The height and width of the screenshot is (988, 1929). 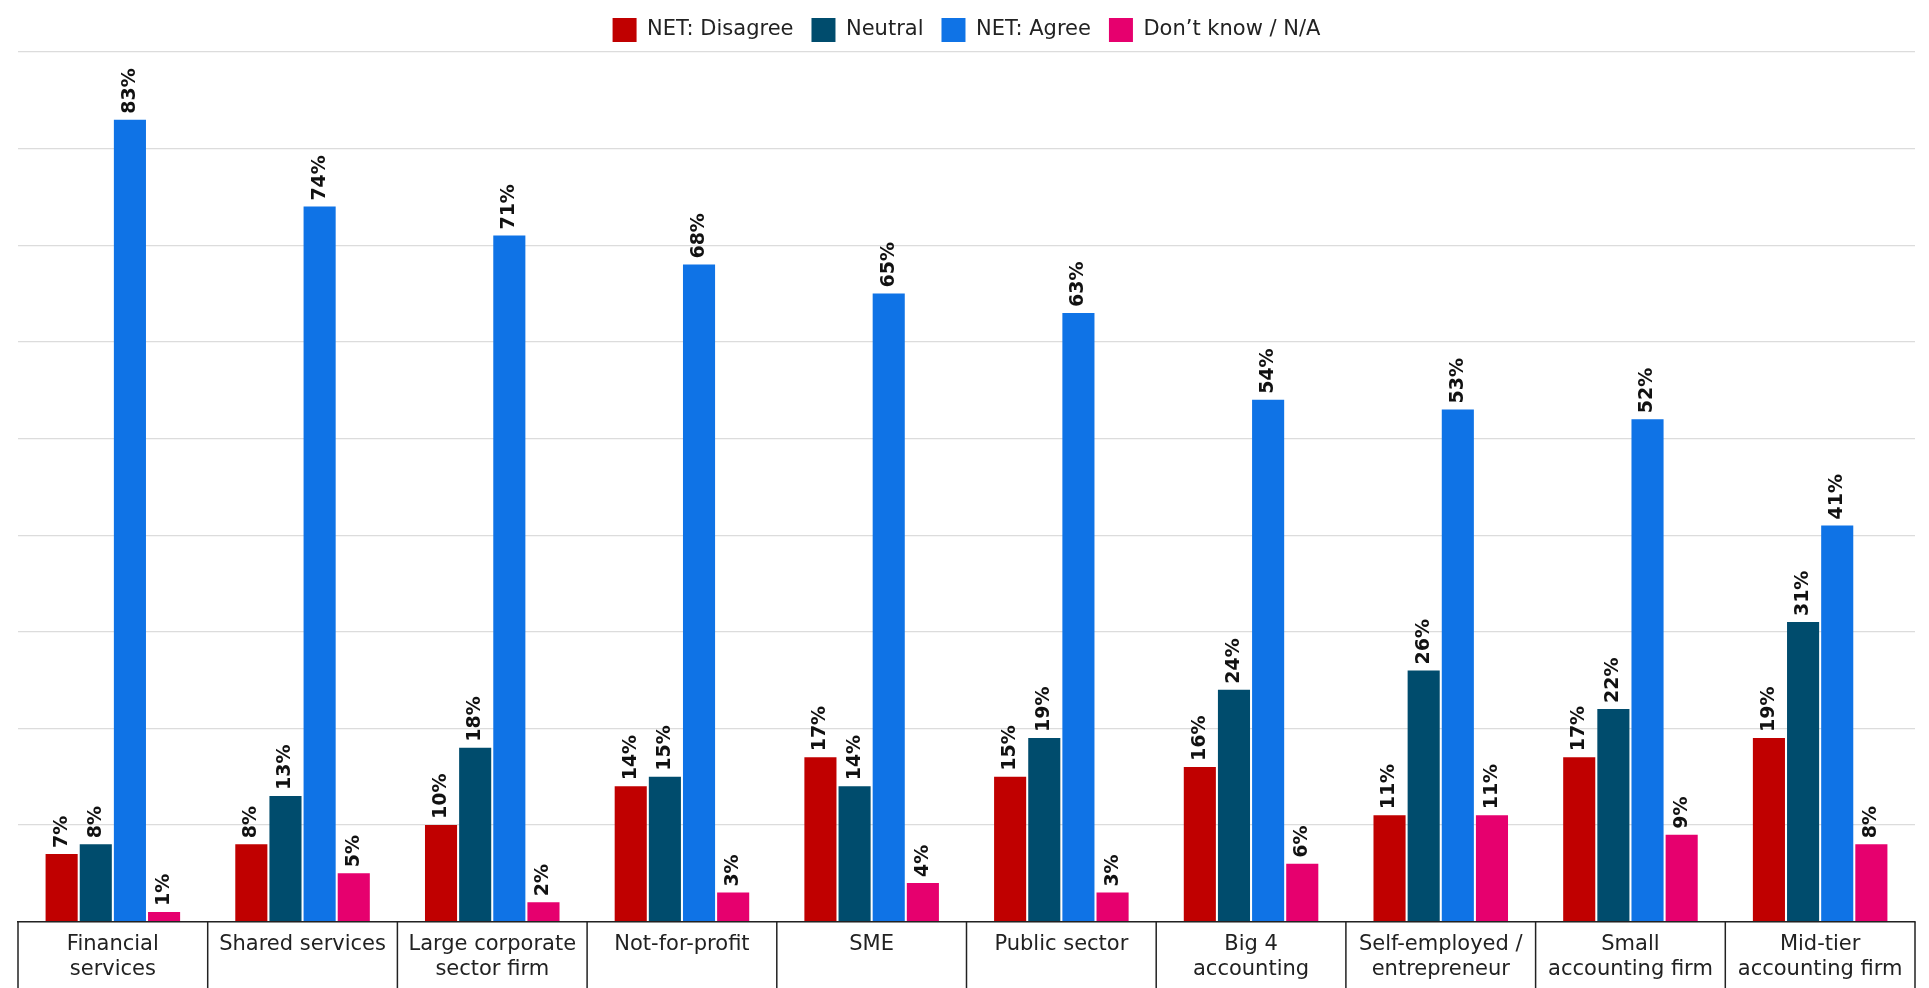 I want to click on x-tick-label: SME, so click(x=872, y=942).